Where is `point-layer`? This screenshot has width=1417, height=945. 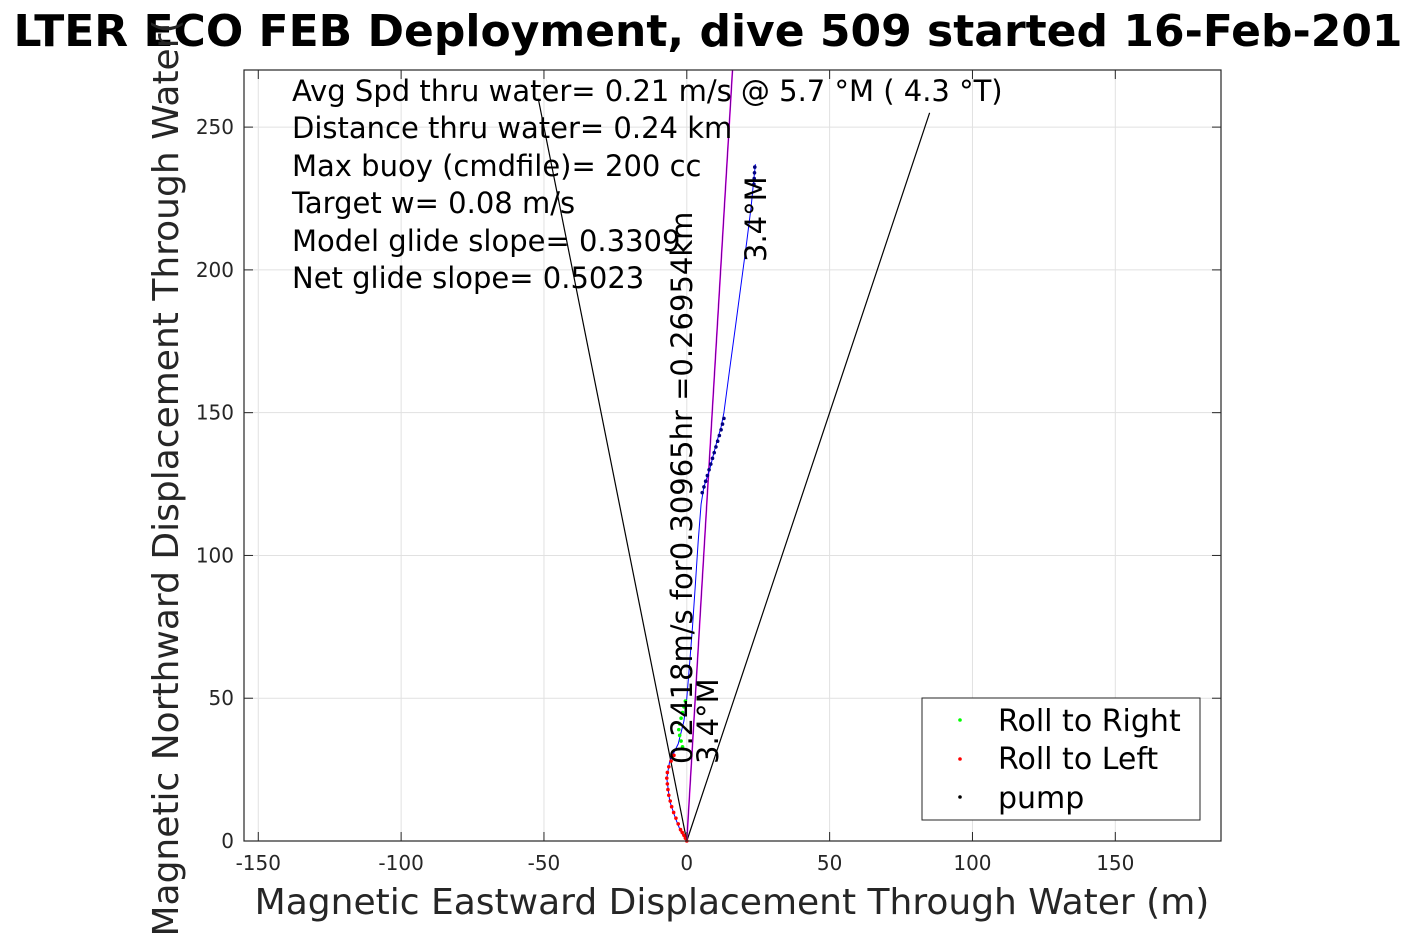 point-layer is located at coordinates (710, 504).